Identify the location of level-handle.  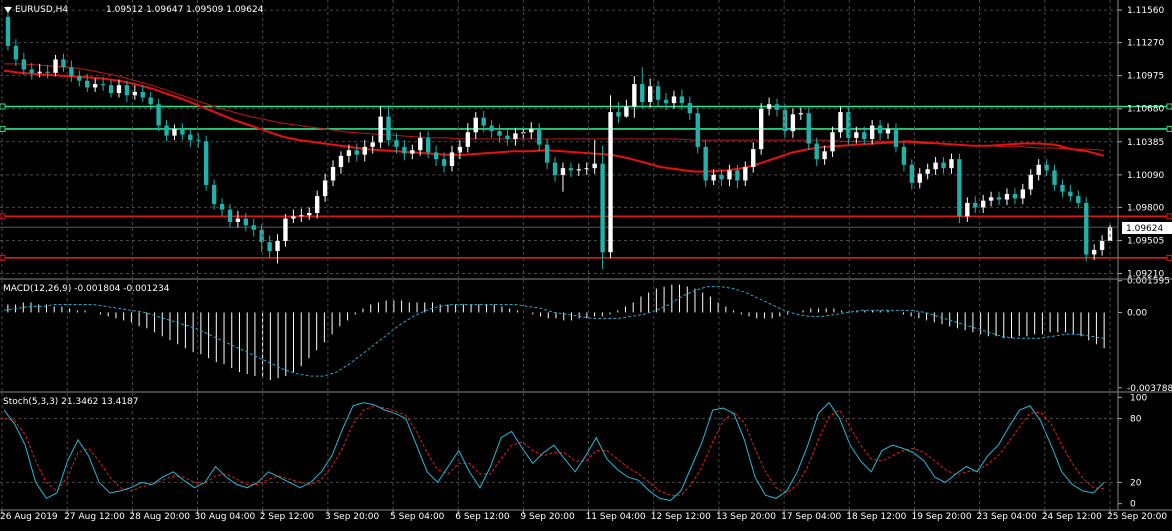
(1169, 106).